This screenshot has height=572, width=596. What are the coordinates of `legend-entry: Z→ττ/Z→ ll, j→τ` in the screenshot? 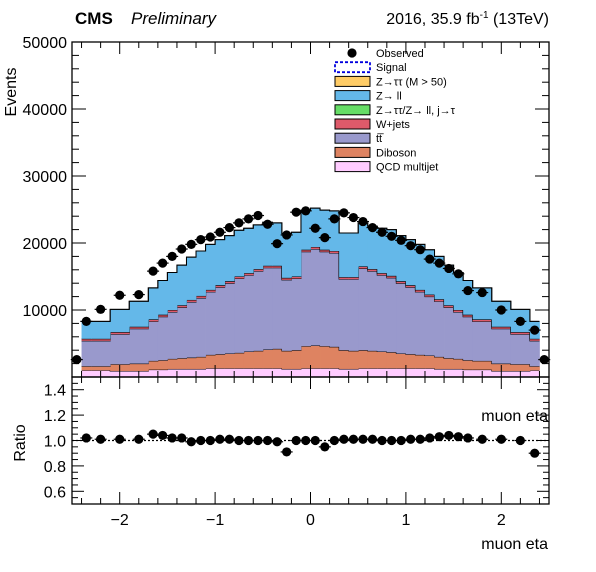 It's located at (395, 111).